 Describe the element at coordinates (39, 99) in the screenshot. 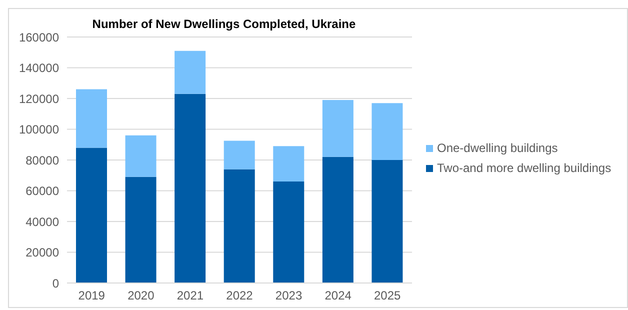

I see `y-tick-label: 120000` at that location.